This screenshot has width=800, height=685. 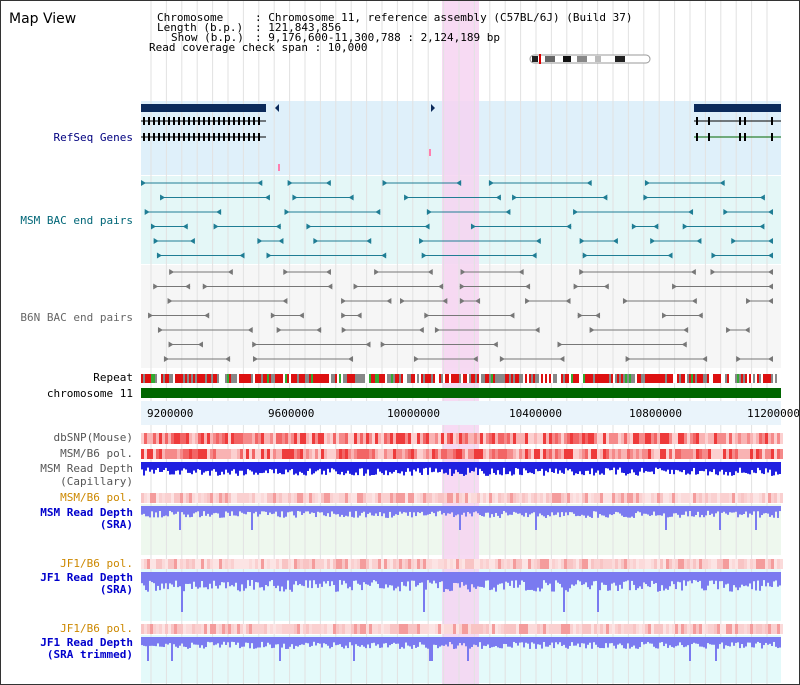 What do you see at coordinates (461, 393) in the screenshot?
I see `chromosome-bar` at bounding box center [461, 393].